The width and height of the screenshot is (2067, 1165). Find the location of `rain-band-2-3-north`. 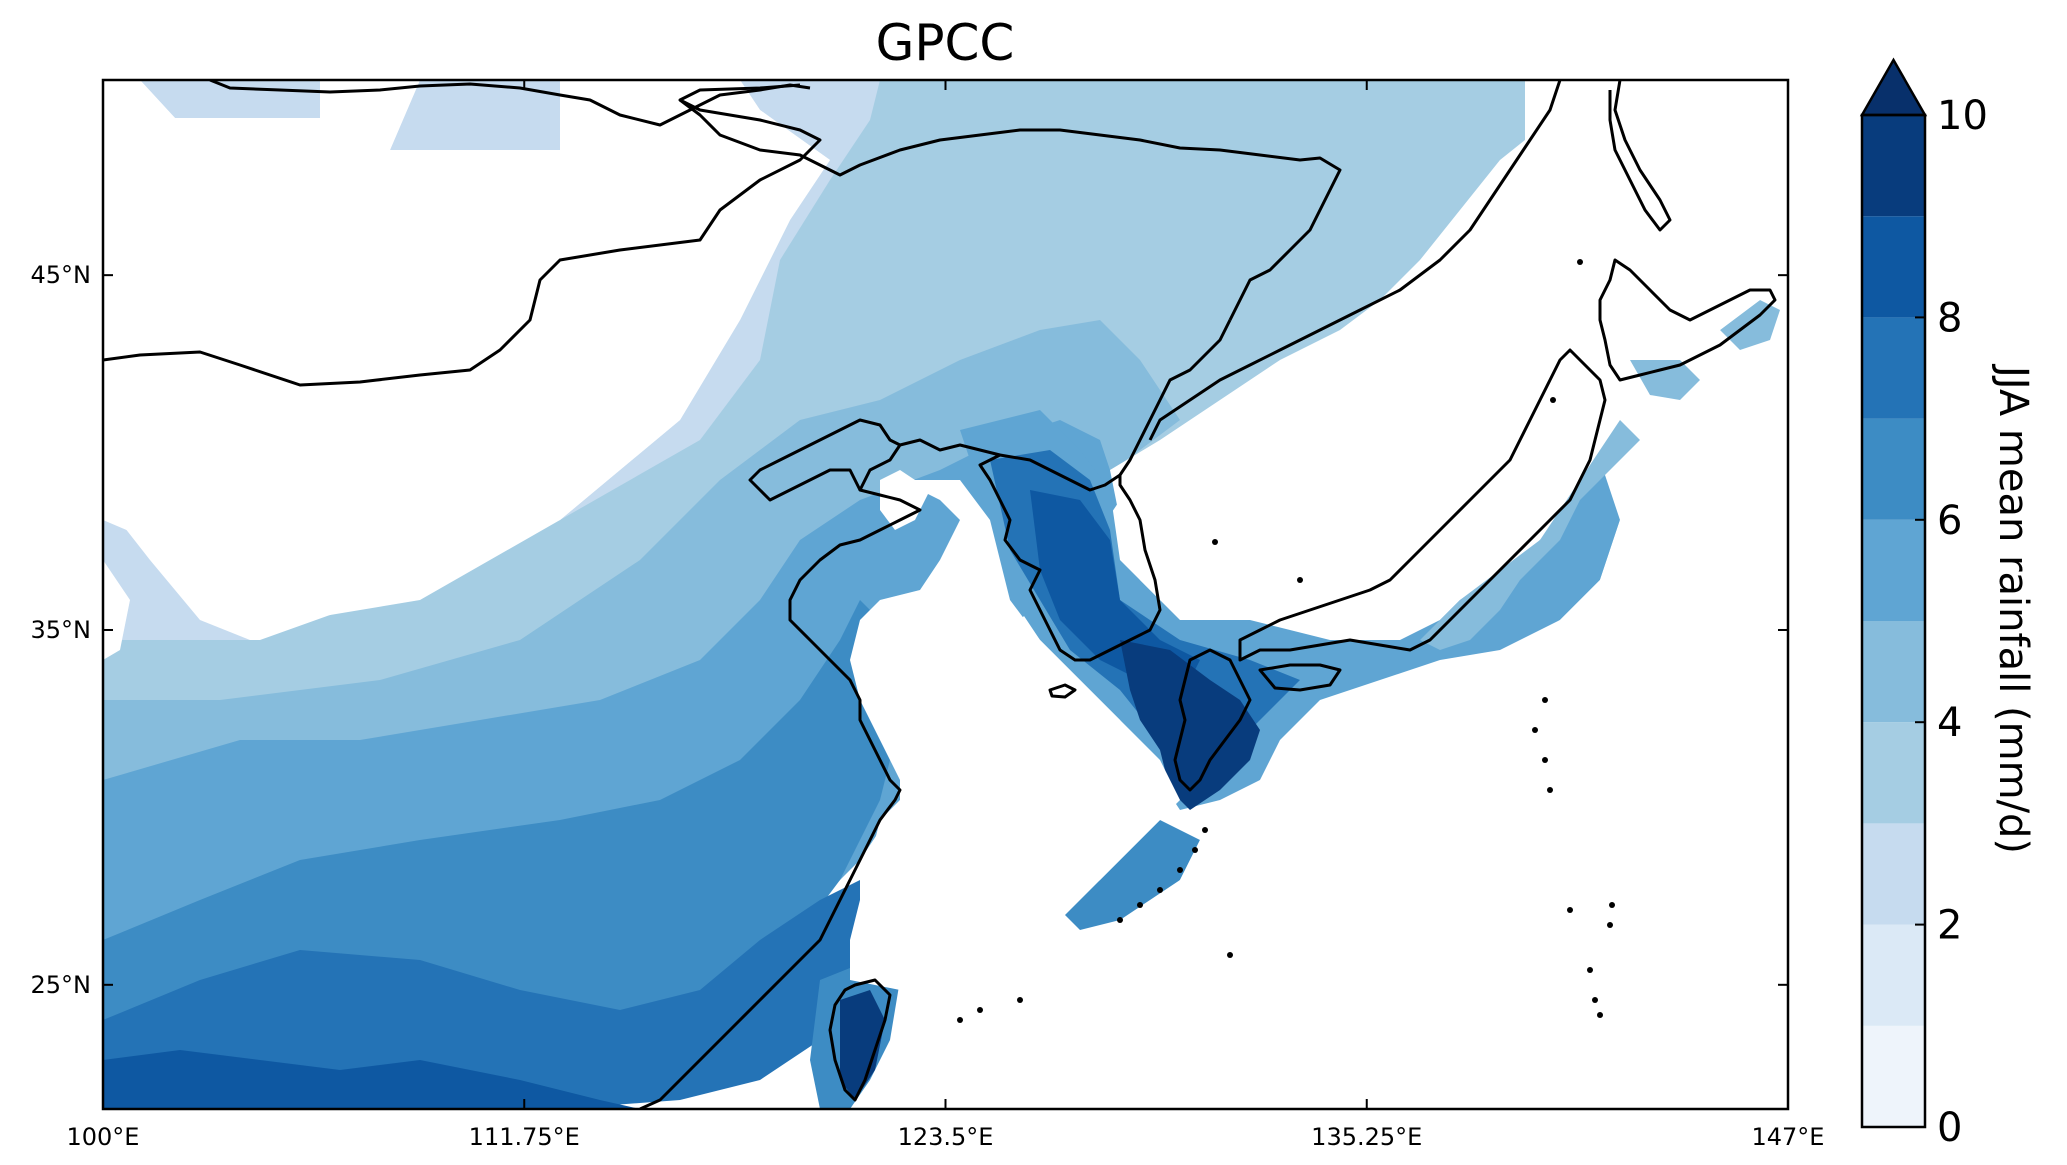

rain-band-2-3-north is located at coordinates (350, 115).